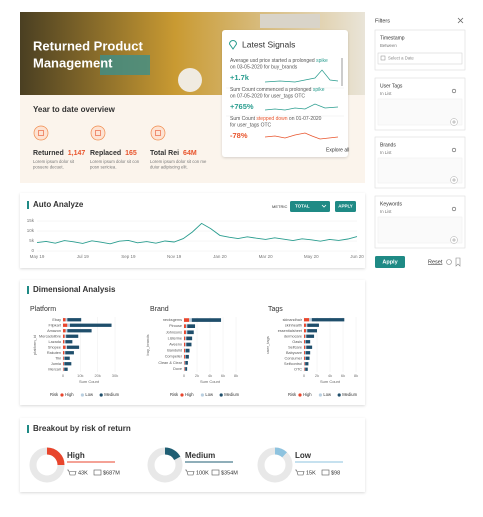 This screenshot has width=483, height=517. I want to click on chart-title: Brand, so click(159, 309).